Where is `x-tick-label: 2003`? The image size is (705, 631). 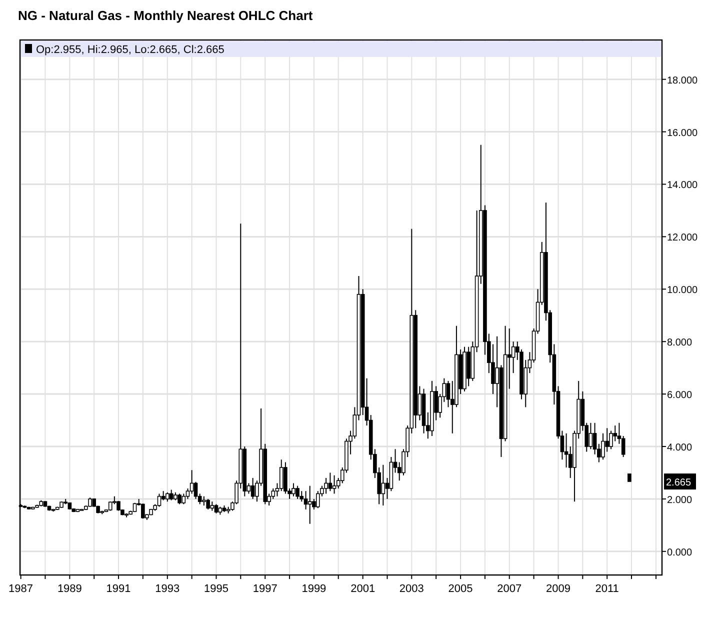 x-tick-label: 2003 is located at coordinates (411, 589).